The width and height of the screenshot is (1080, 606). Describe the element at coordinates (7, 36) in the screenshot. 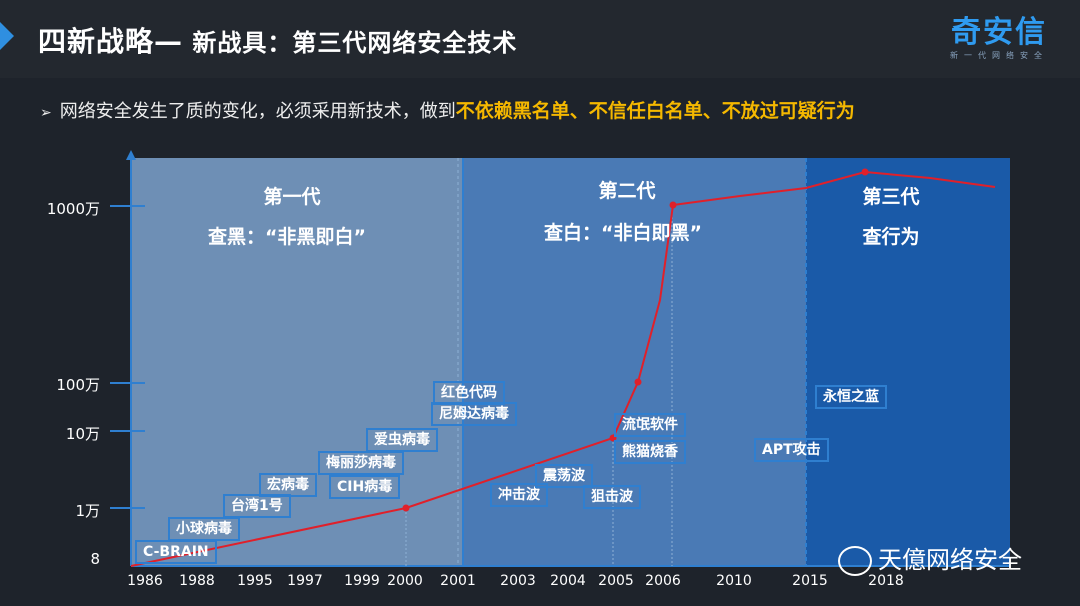

I see `chevron-right-icon` at that location.